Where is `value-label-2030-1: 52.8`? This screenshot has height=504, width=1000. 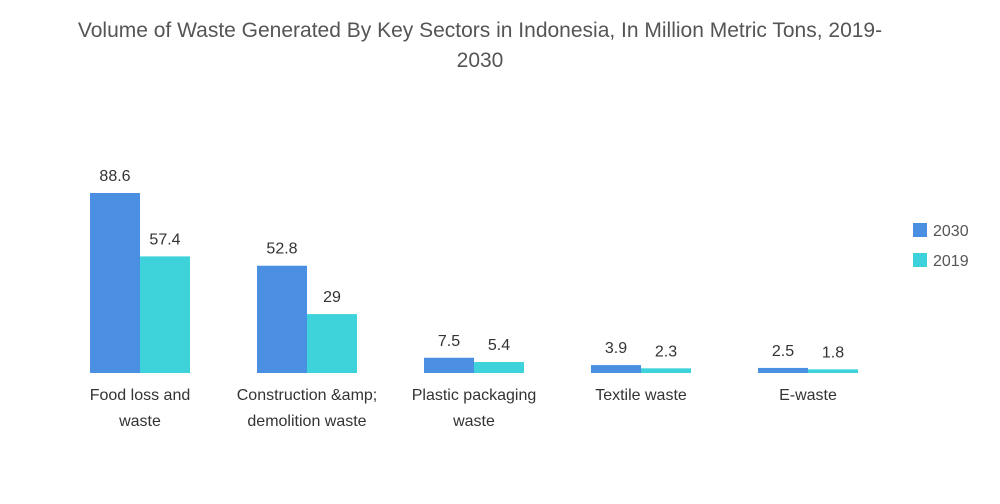
value-label-2030-1: 52.8 is located at coordinates (281, 249).